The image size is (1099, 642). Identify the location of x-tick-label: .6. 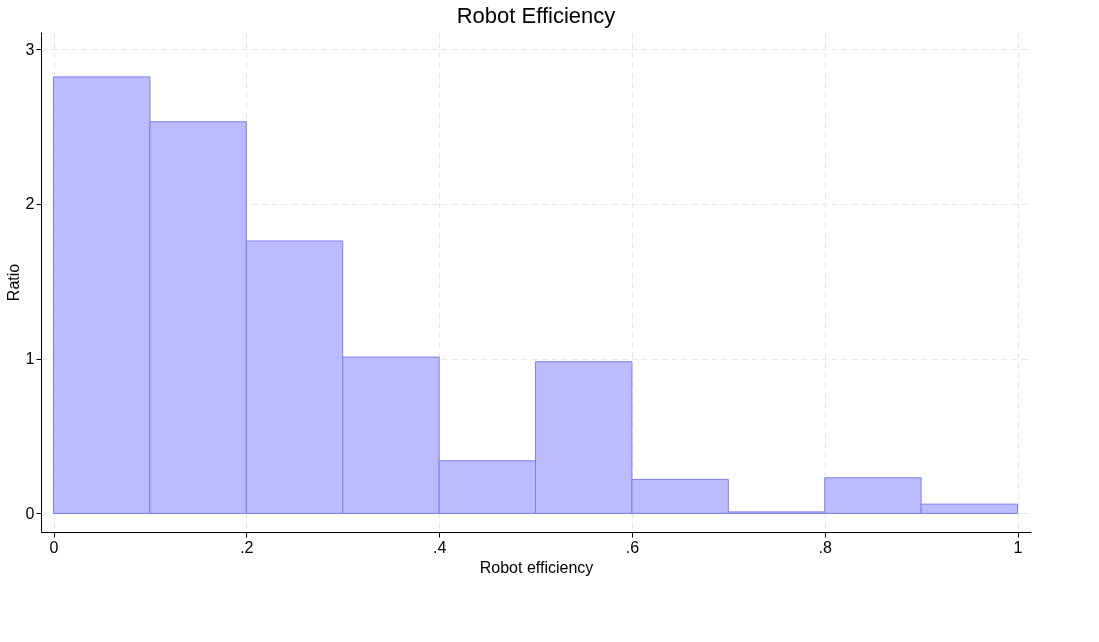
(632, 547).